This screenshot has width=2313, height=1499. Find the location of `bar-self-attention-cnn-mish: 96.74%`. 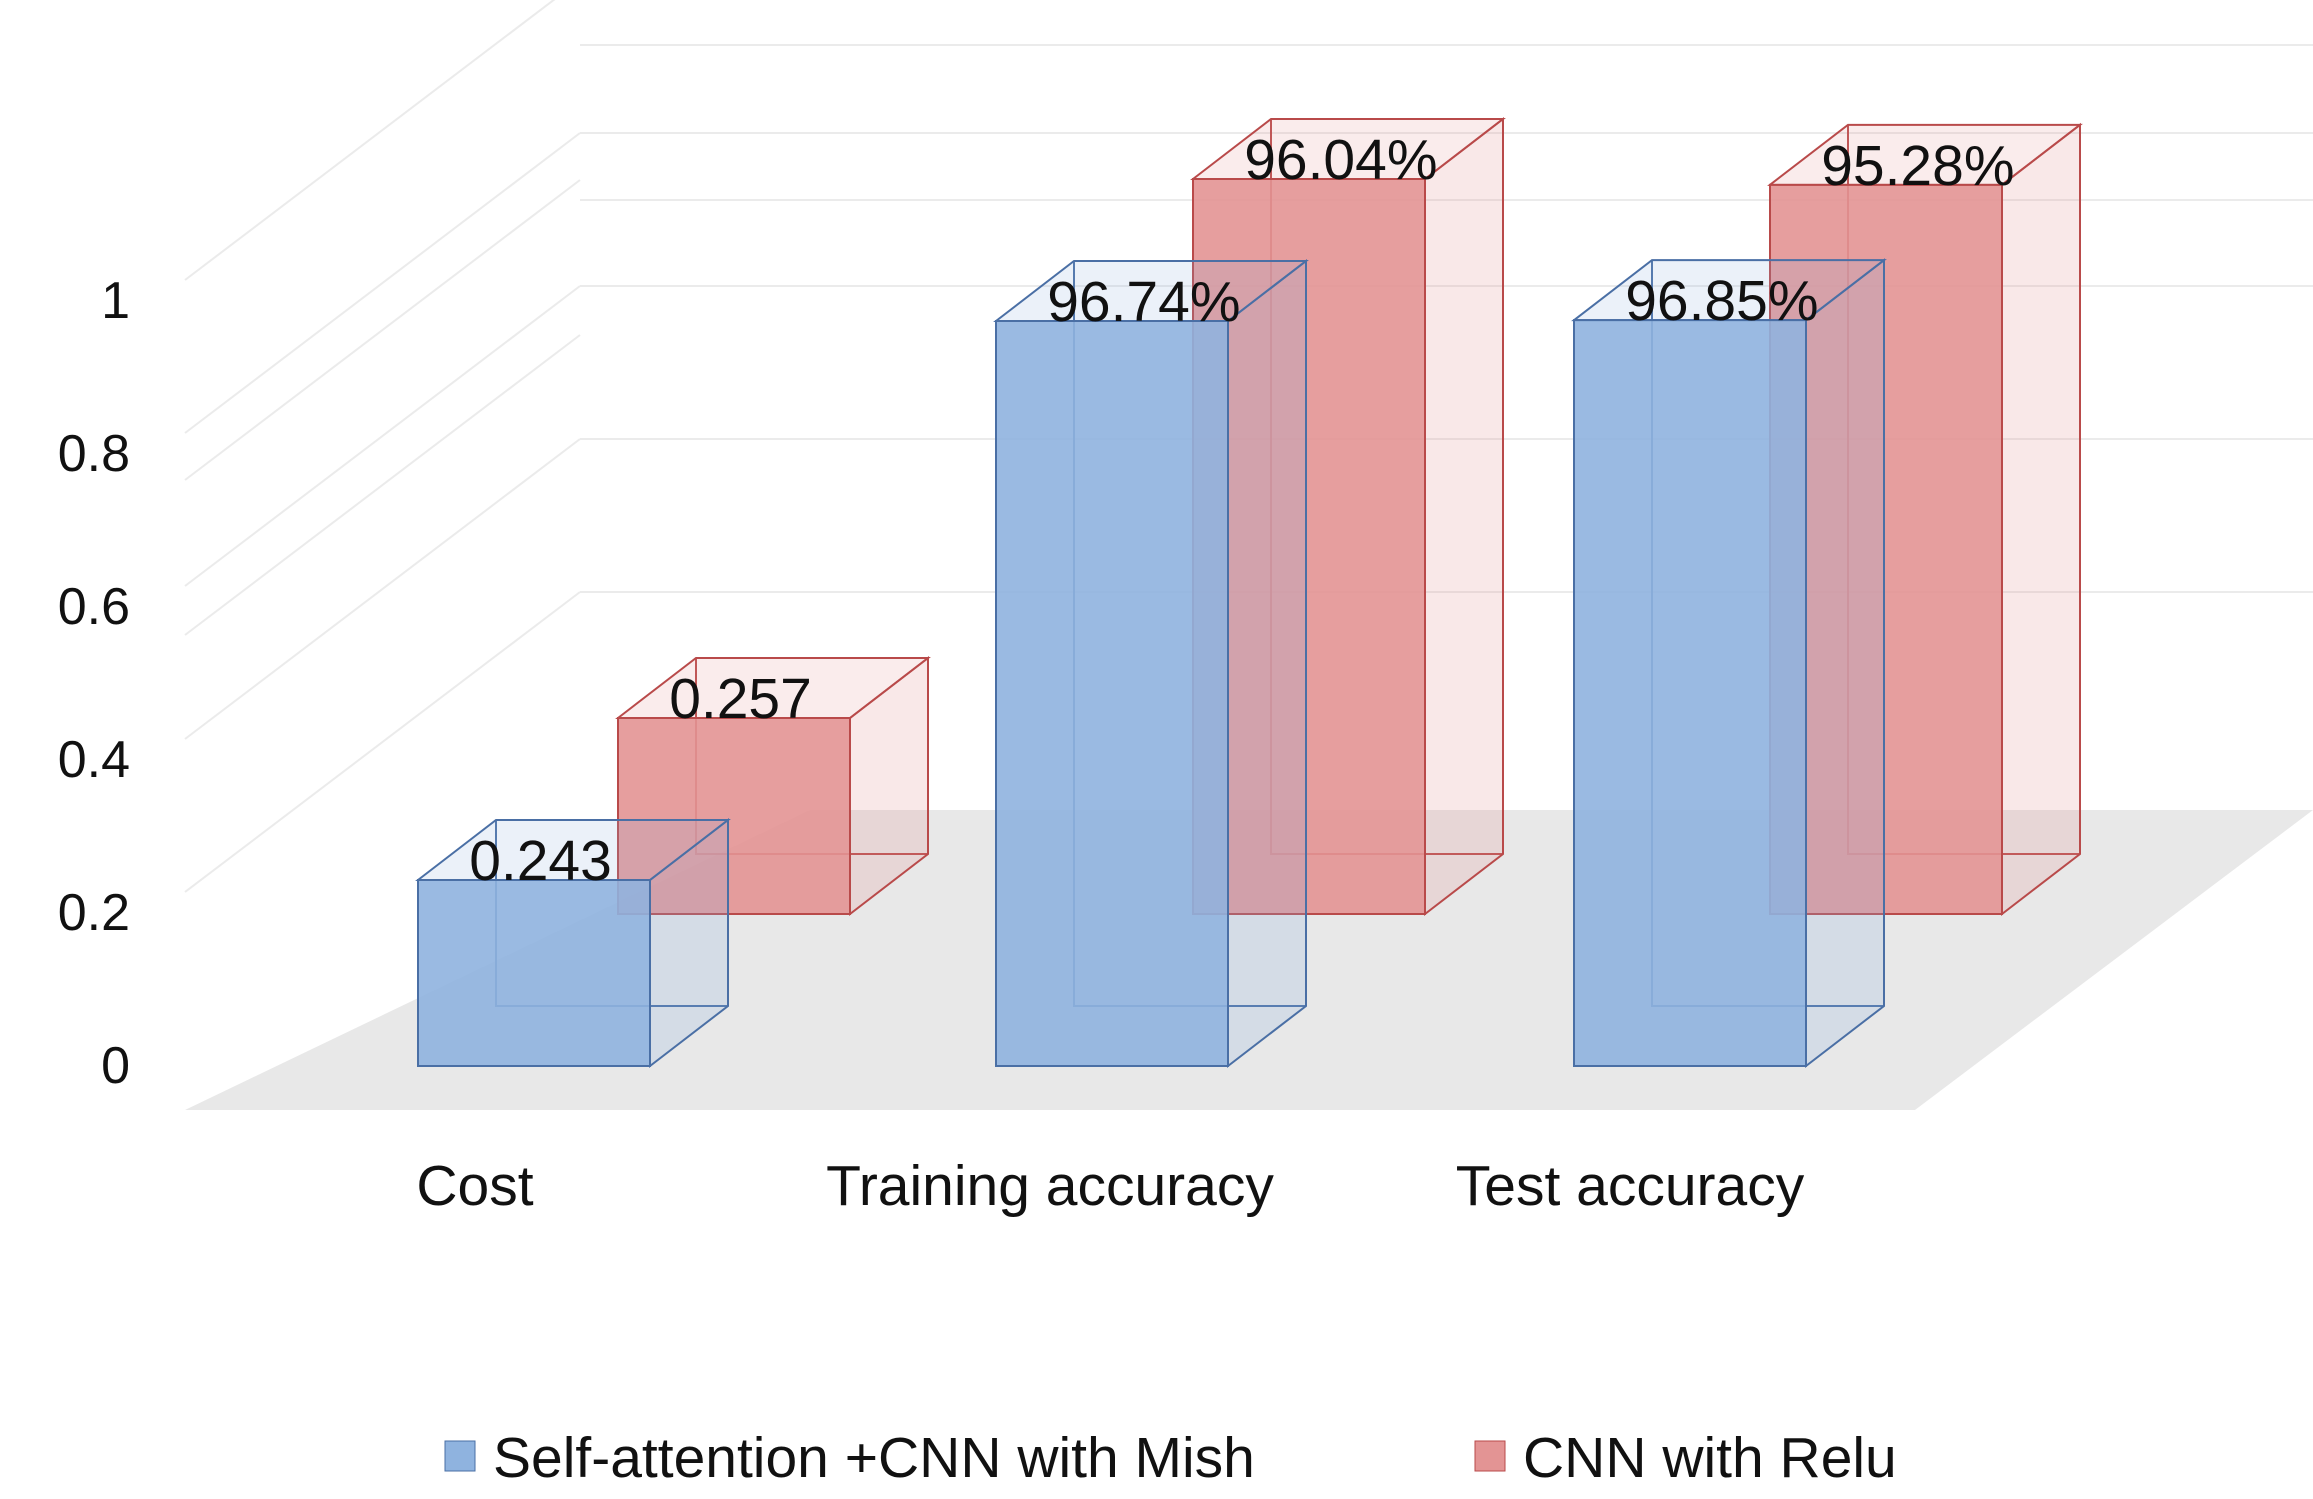

bar-self-attention-cnn-mish: 96.74% is located at coordinates (1151, 663).